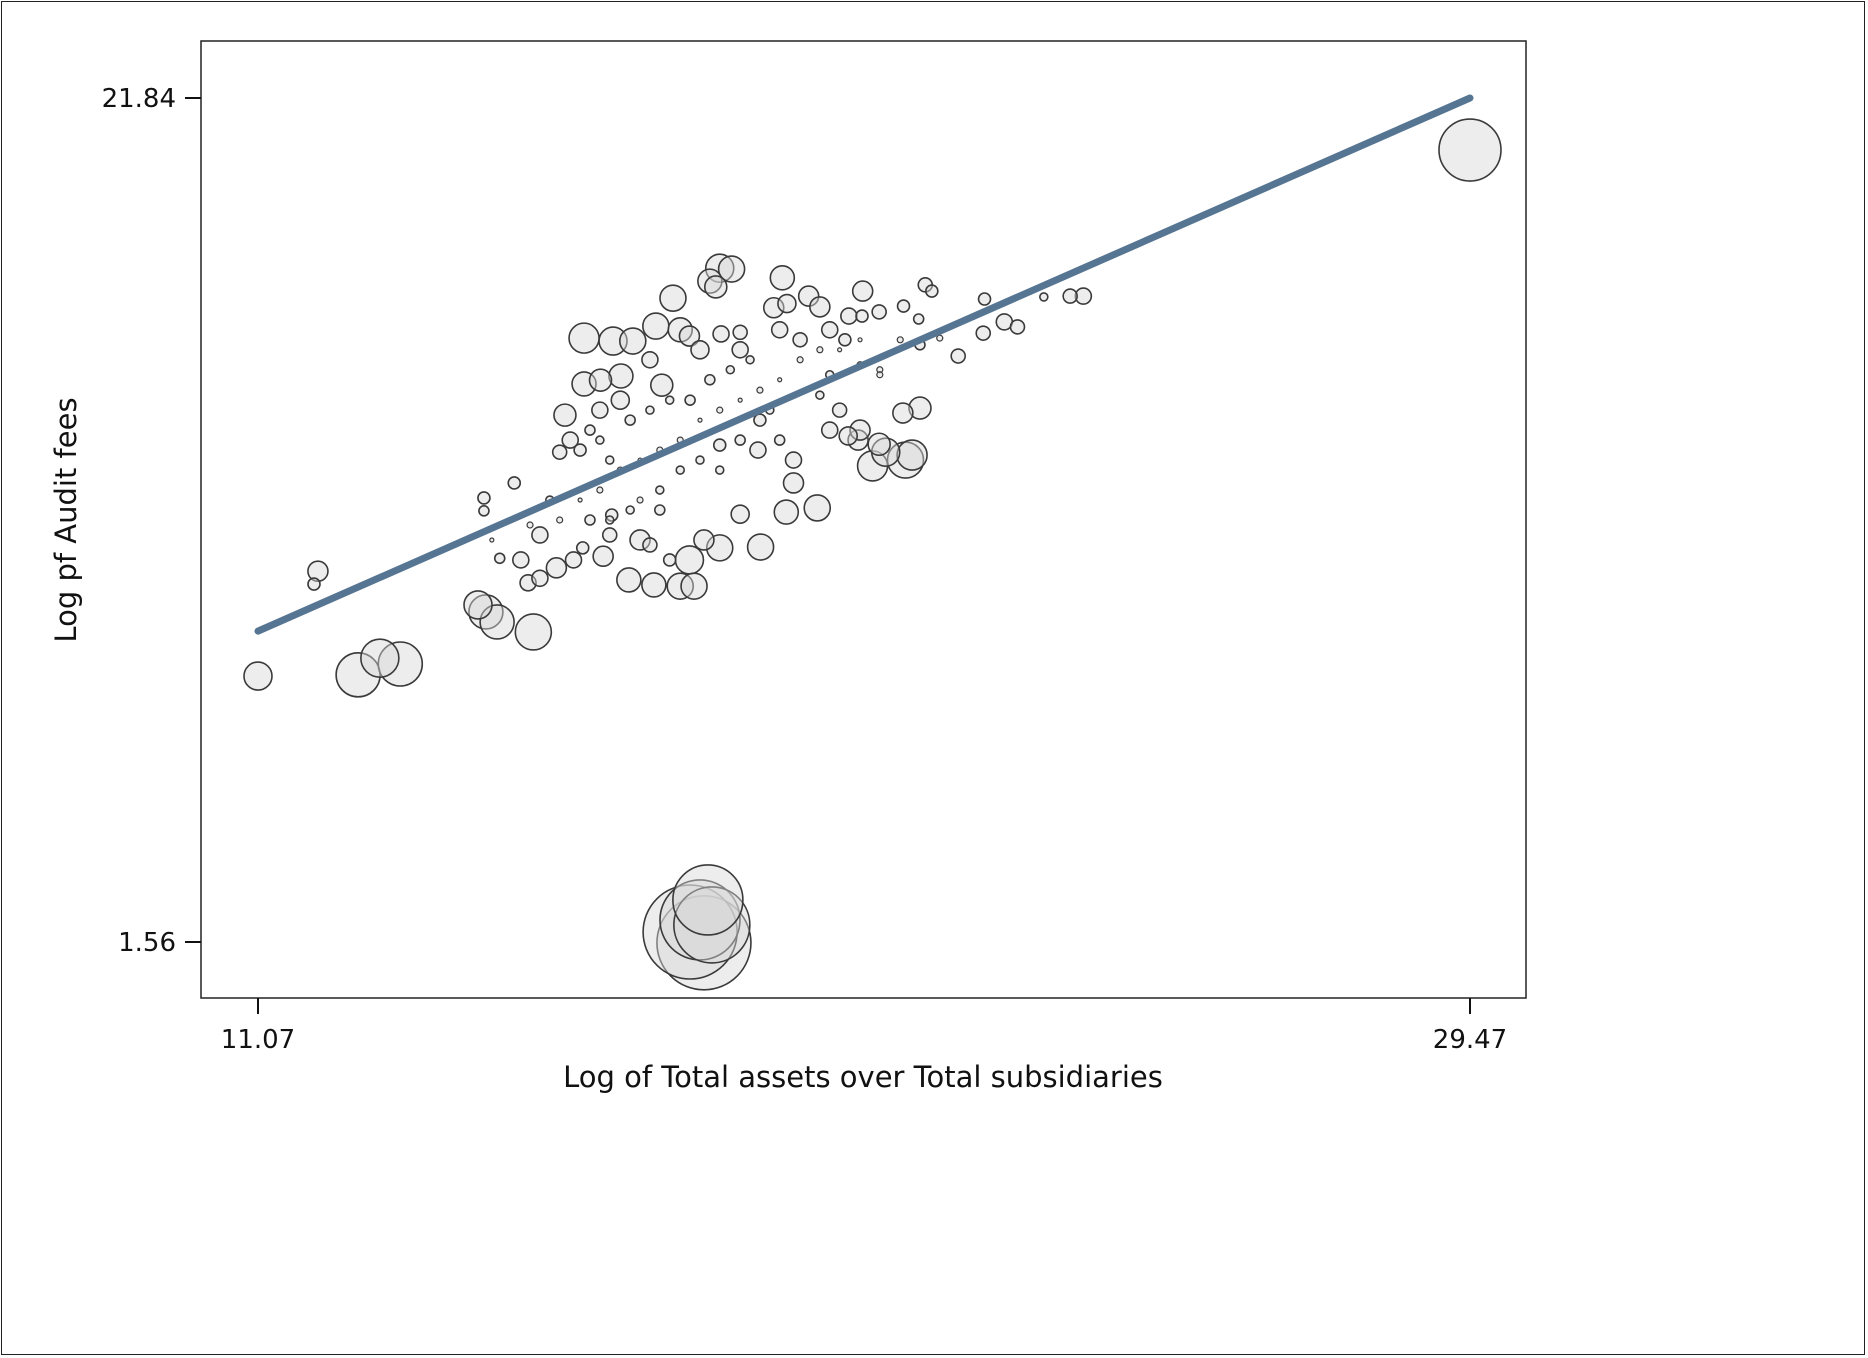  Describe the element at coordinates (1470, 1040) in the screenshot. I see `x-tick-label-max: 29.47` at that location.